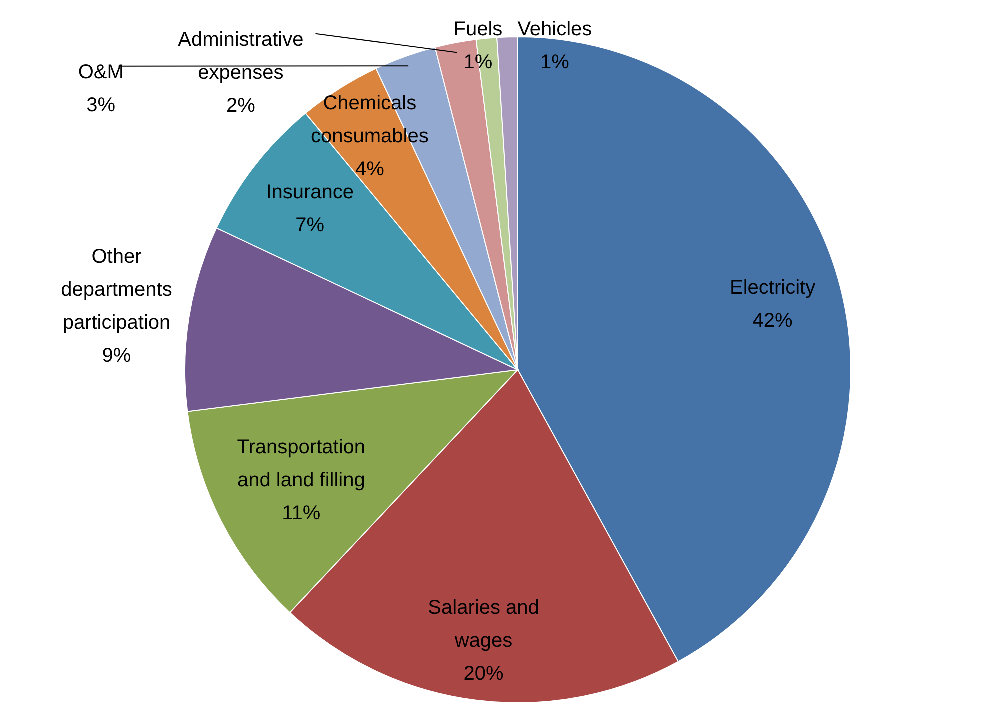 This screenshot has height=712, width=993. Describe the element at coordinates (301, 513) in the screenshot. I see `data-label: 11%` at that location.